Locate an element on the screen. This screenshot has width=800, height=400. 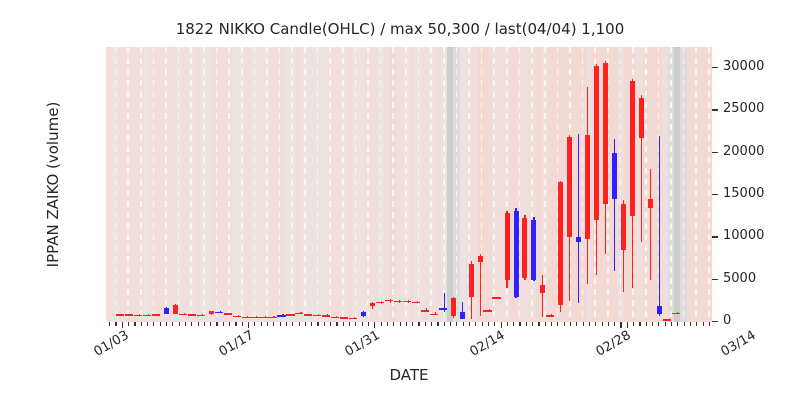
y-tick-label: 20000 is located at coordinates (744, 151).